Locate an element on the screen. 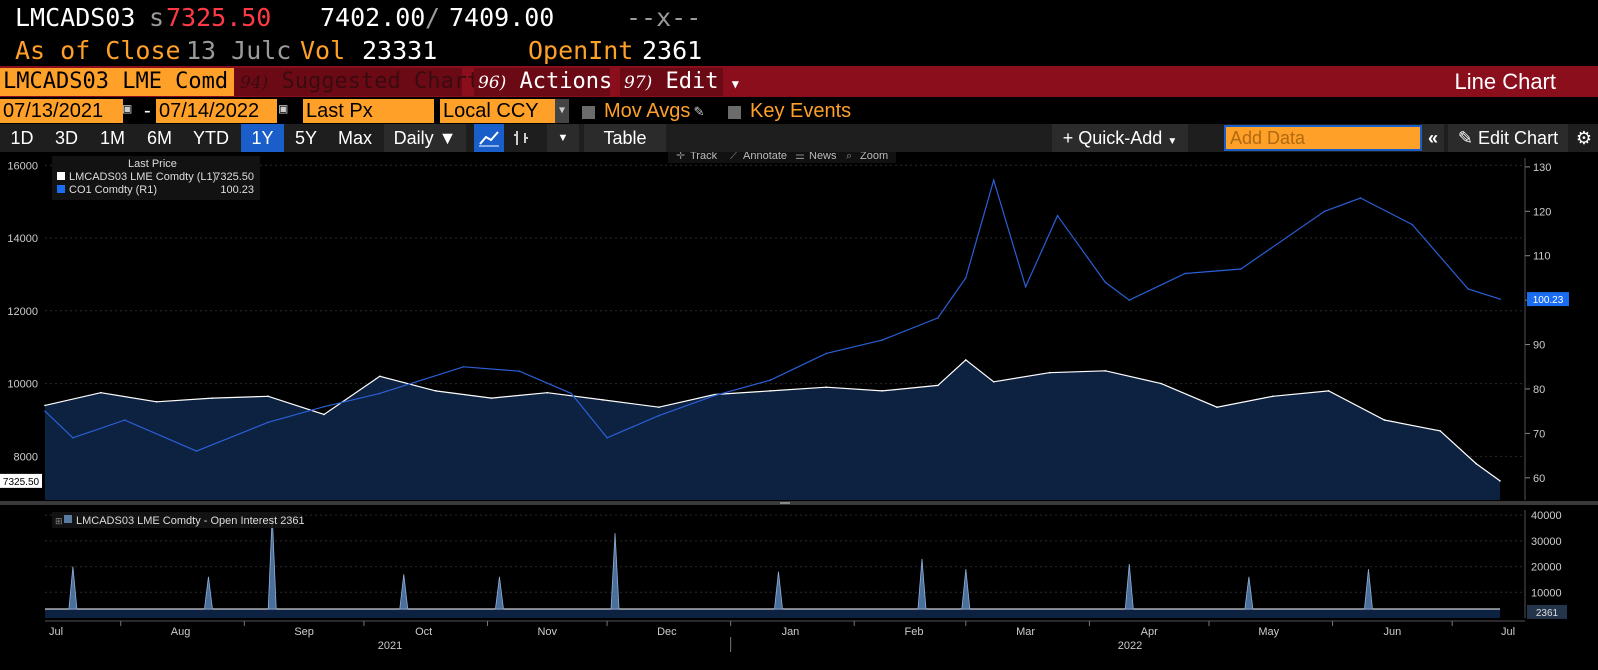 Image resolution: width=1598 pixels, height=670 pixels. range-5y-button: 5Y is located at coordinates (306, 138).